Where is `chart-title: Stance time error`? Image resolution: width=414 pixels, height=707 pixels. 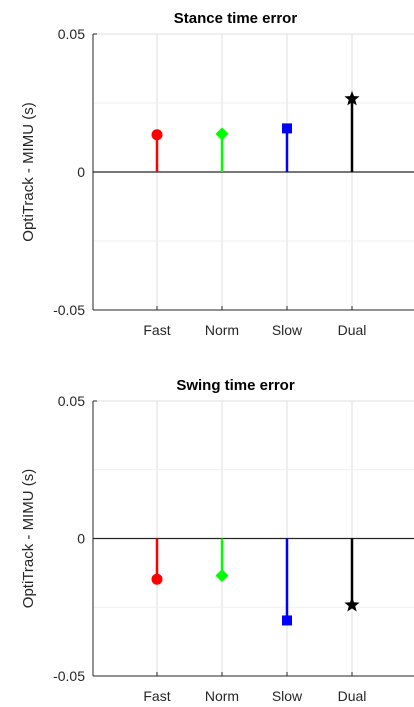 chart-title: Stance time error is located at coordinates (236, 18).